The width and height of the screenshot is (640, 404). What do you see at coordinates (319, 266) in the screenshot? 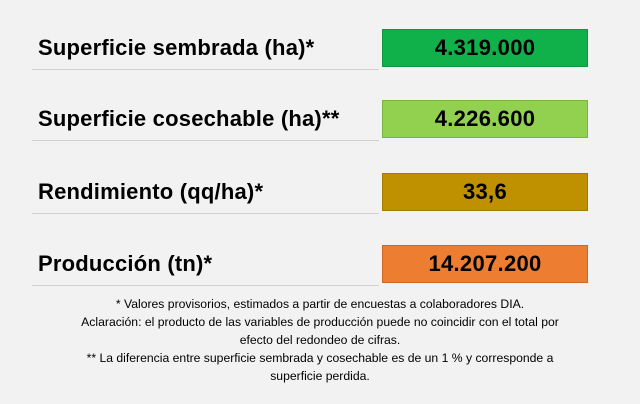
I see `row-produccion: Producción (tn)* 14.207.200` at bounding box center [319, 266].